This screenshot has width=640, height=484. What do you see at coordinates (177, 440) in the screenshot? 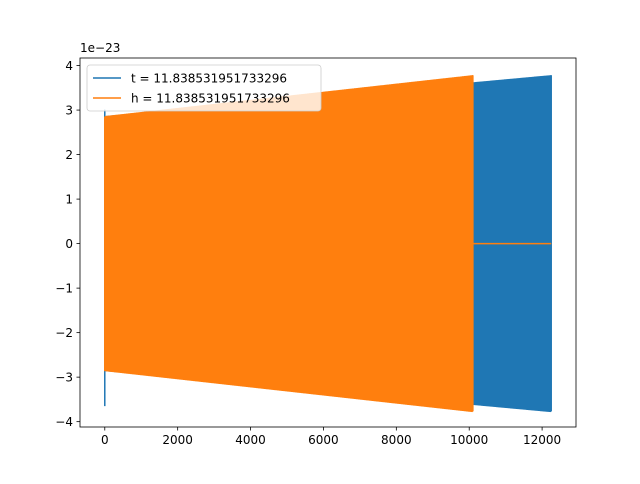
I see `x-tick-label: 2000` at bounding box center [177, 440].